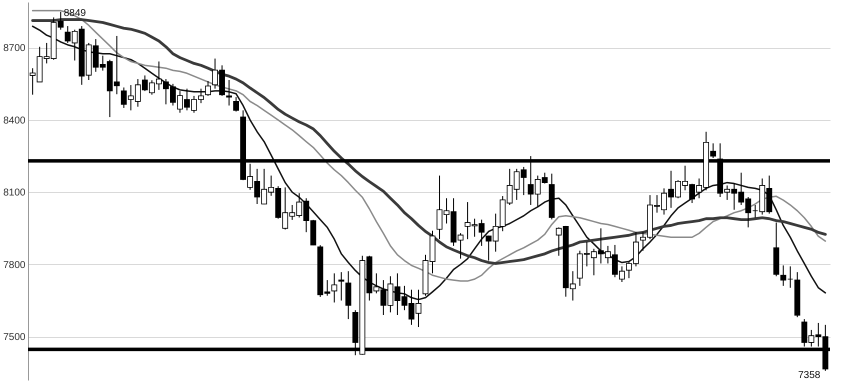 The image size is (844, 385). I want to click on annotation: 7358, so click(809, 375).